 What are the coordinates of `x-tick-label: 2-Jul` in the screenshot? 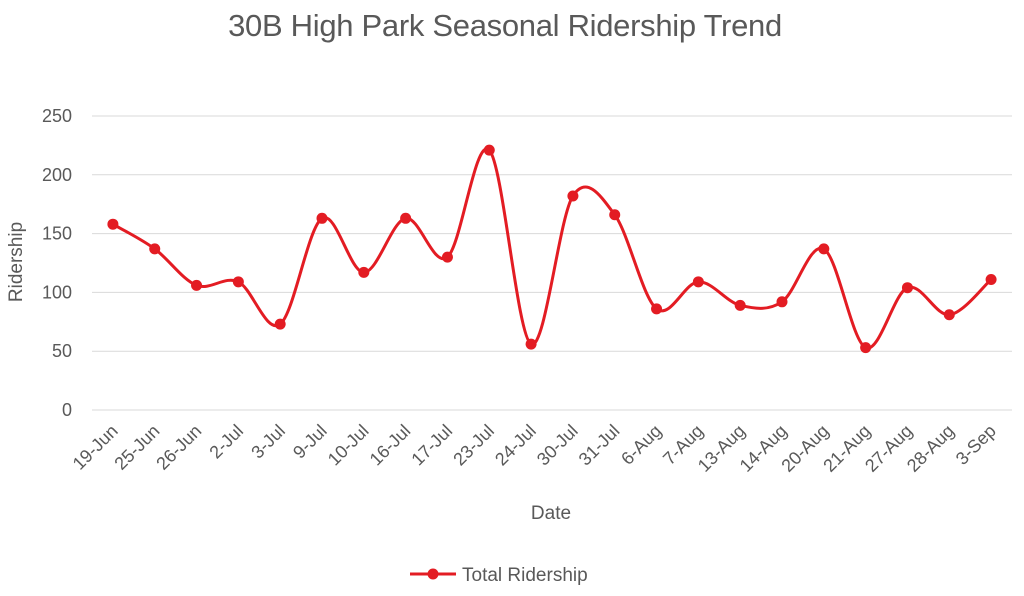 It's located at (226, 442).